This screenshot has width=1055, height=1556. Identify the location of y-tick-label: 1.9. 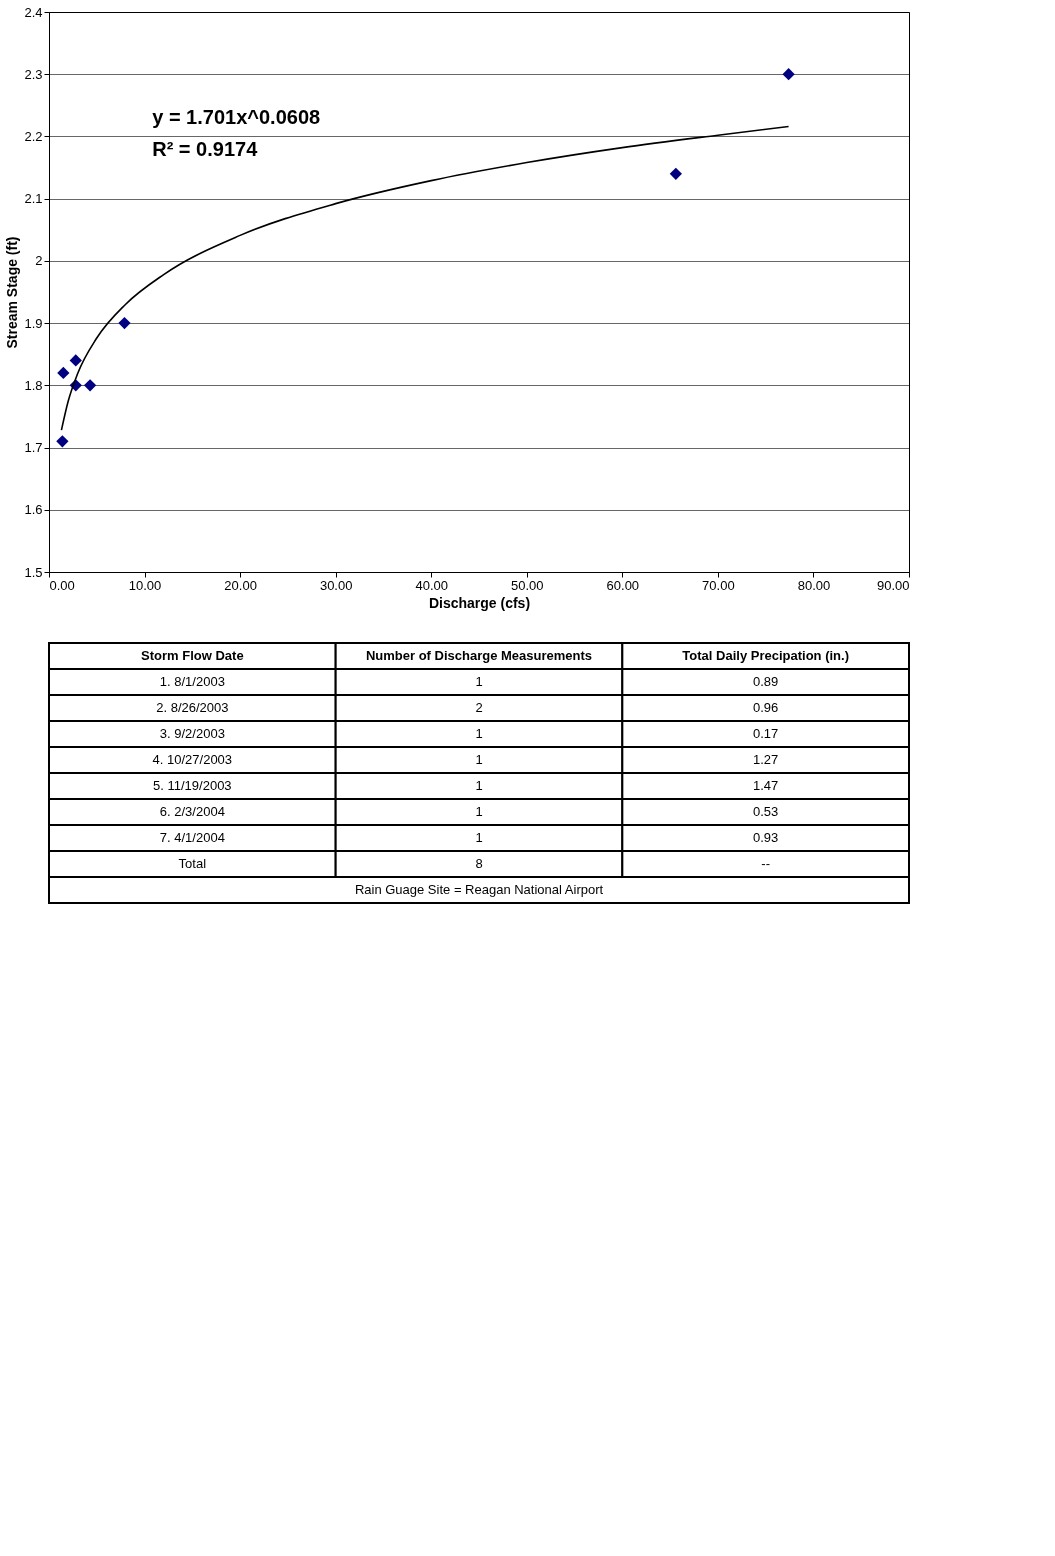
(33, 323).